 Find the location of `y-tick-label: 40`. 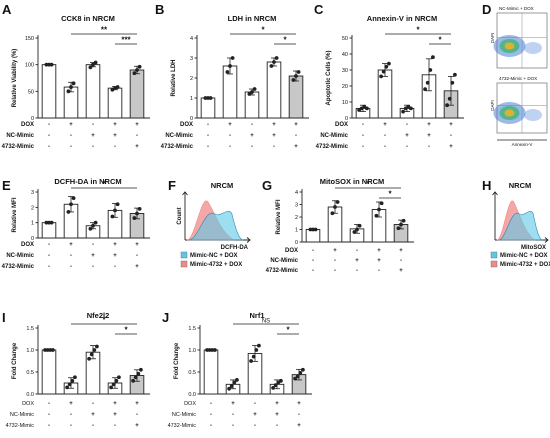

y-tick-label: 40 is located at coordinates (345, 55).